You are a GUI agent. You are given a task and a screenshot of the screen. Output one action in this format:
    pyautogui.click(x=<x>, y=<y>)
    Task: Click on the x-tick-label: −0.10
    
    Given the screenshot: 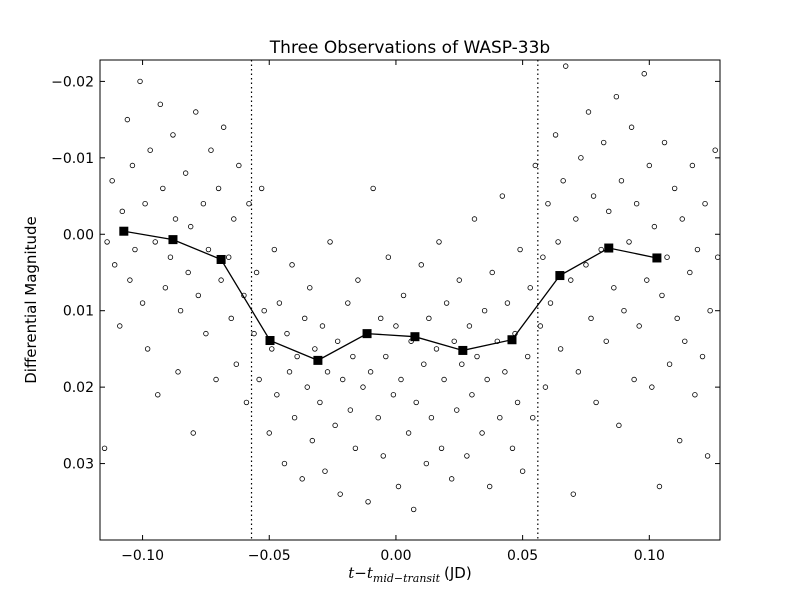 What is the action you would take?
    pyautogui.click(x=142, y=556)
    